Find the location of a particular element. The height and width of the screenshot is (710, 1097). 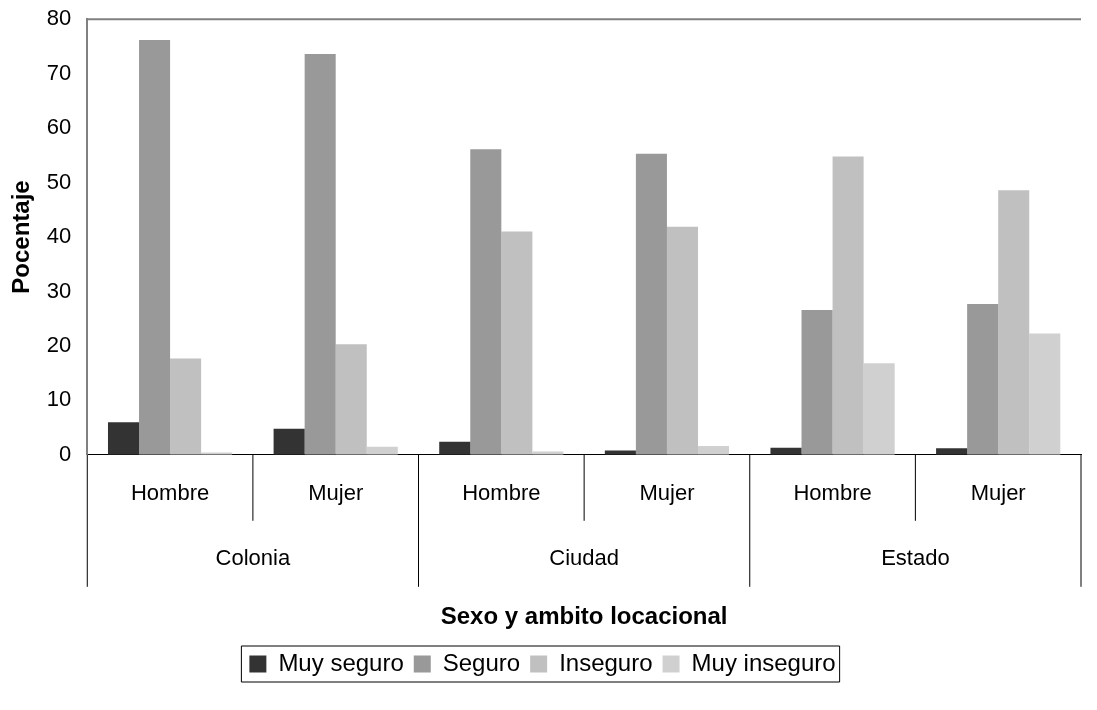

text: Colonia is located at coordinates (253, 557).